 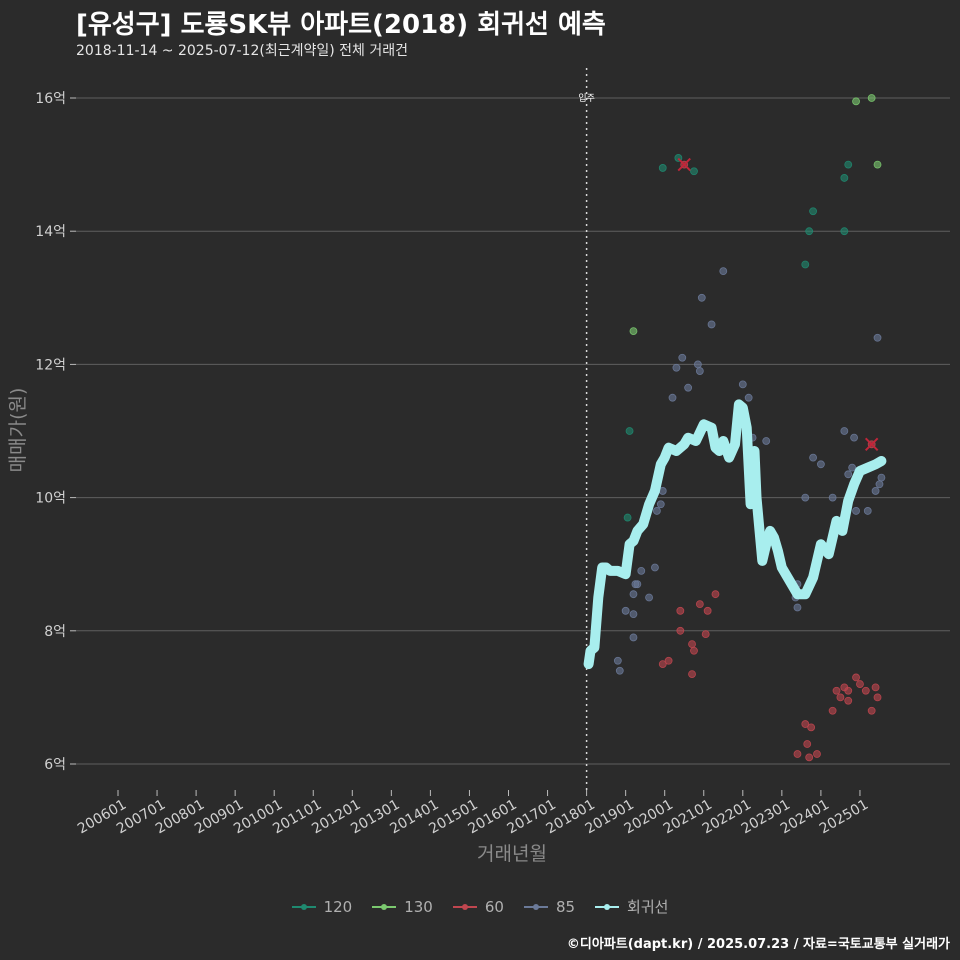 What do you see at coordinates (512, 854) in the screenshot?
I see `x-axis-title: 거래년월` at bounding box center [512, 854].